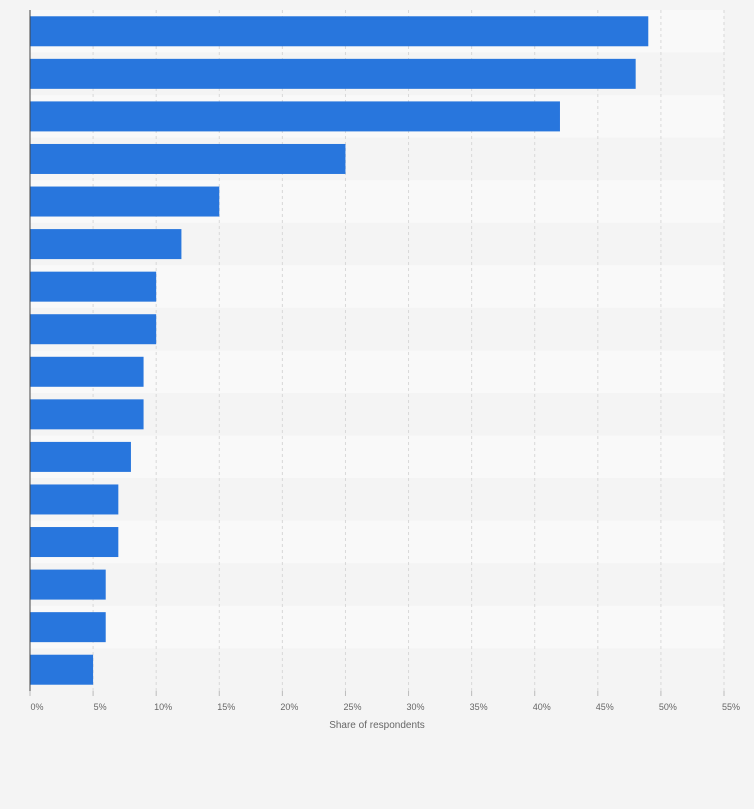 This screenshot has height=809, width=754. I want to click on x-axis-ticks: 0% 5% 10% 15% 20% 25% 30% 35% 40% 45% 50% 55%, so click(384, 701).